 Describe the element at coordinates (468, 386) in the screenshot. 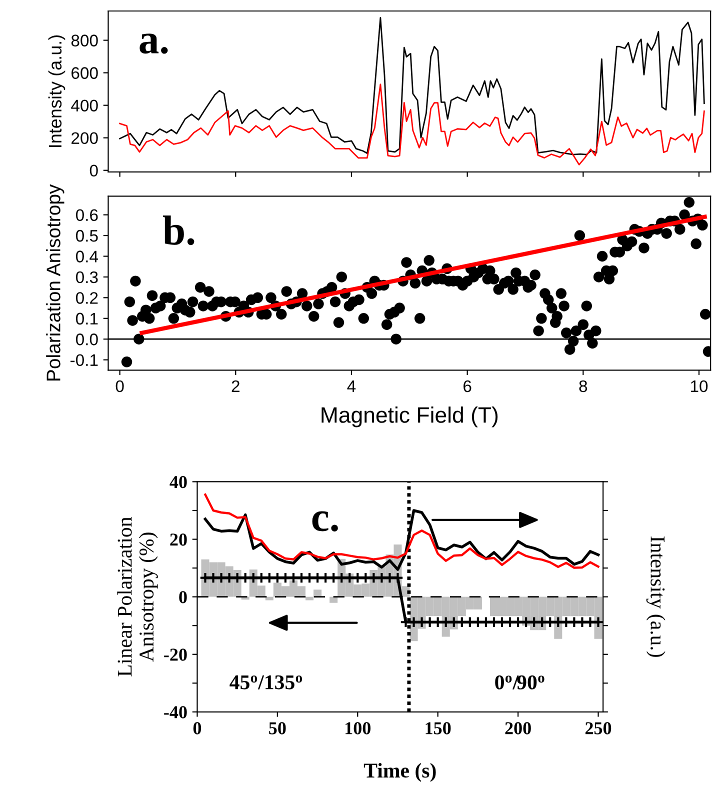

I see `x-tick-label: 6` at that location.